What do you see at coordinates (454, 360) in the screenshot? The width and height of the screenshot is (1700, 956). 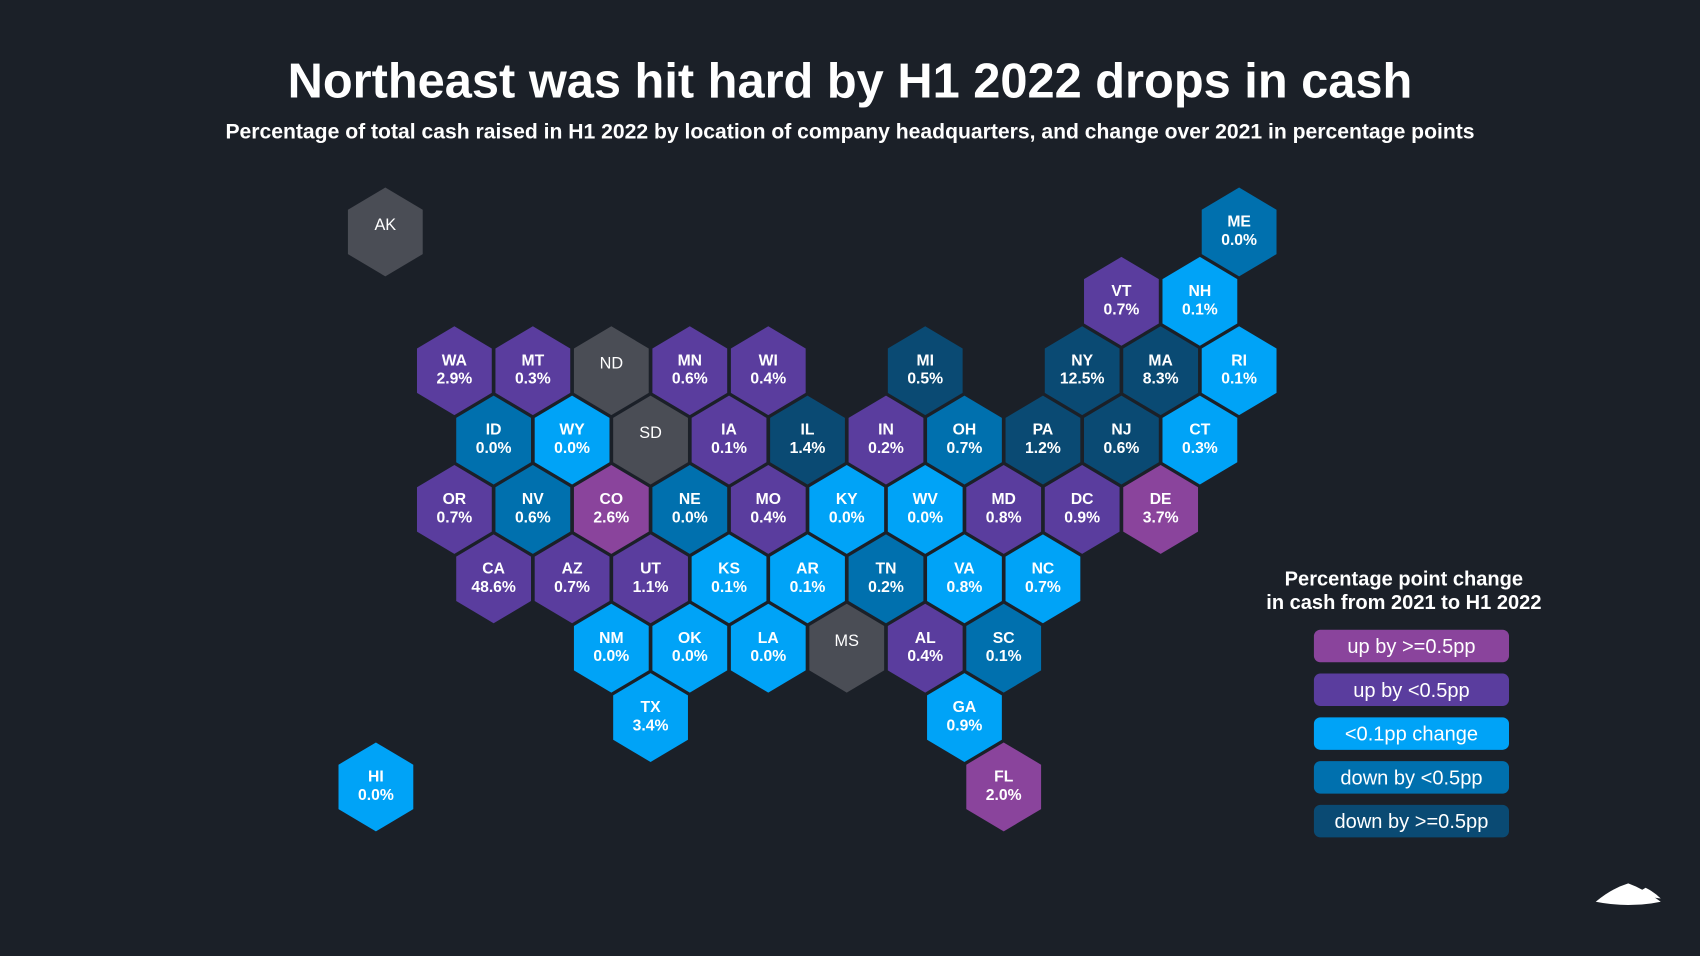 I see `state-code-label: WA` at bounding box center [454, 360].